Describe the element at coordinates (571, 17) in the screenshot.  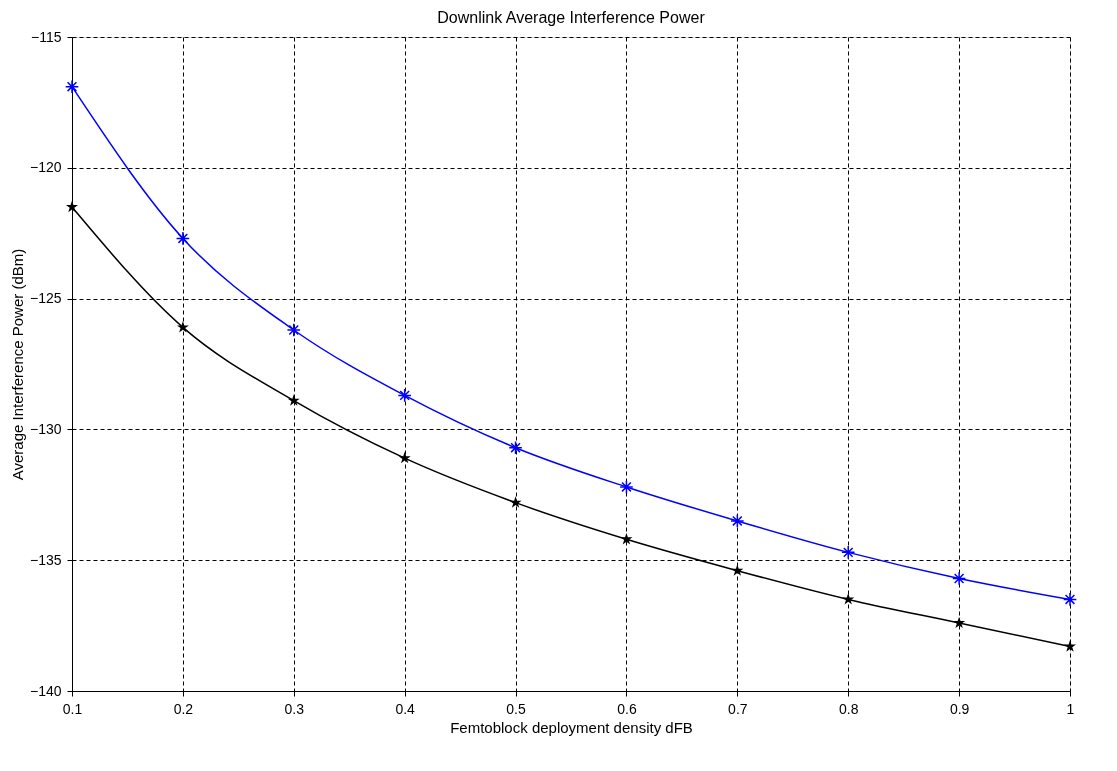
I see `chart-title: Downlink Average Interference Power` at that location.